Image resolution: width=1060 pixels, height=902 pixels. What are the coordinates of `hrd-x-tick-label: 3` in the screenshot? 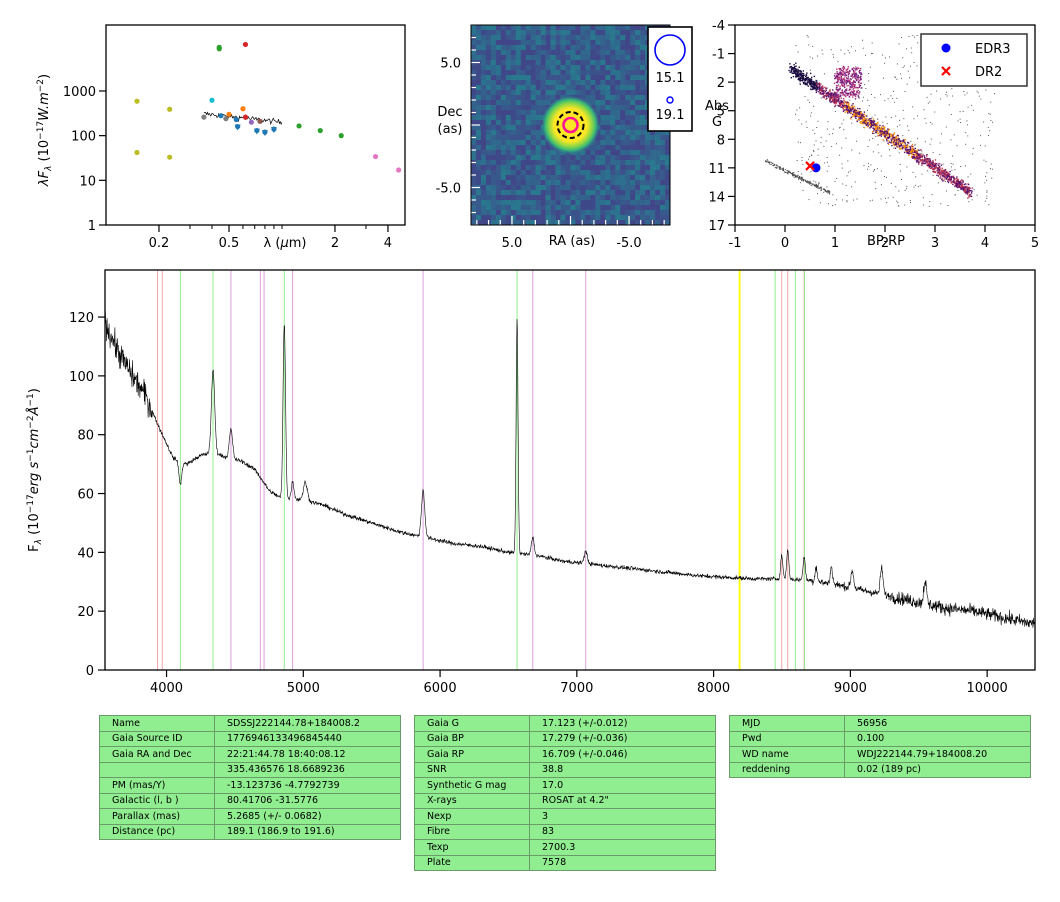 It's located at (935, 243).